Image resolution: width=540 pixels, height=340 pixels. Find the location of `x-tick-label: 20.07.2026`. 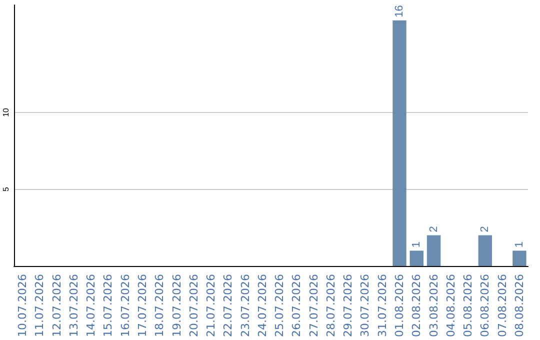

x-tick-label: 20.07.2026 is located at coordinates (193, 306).